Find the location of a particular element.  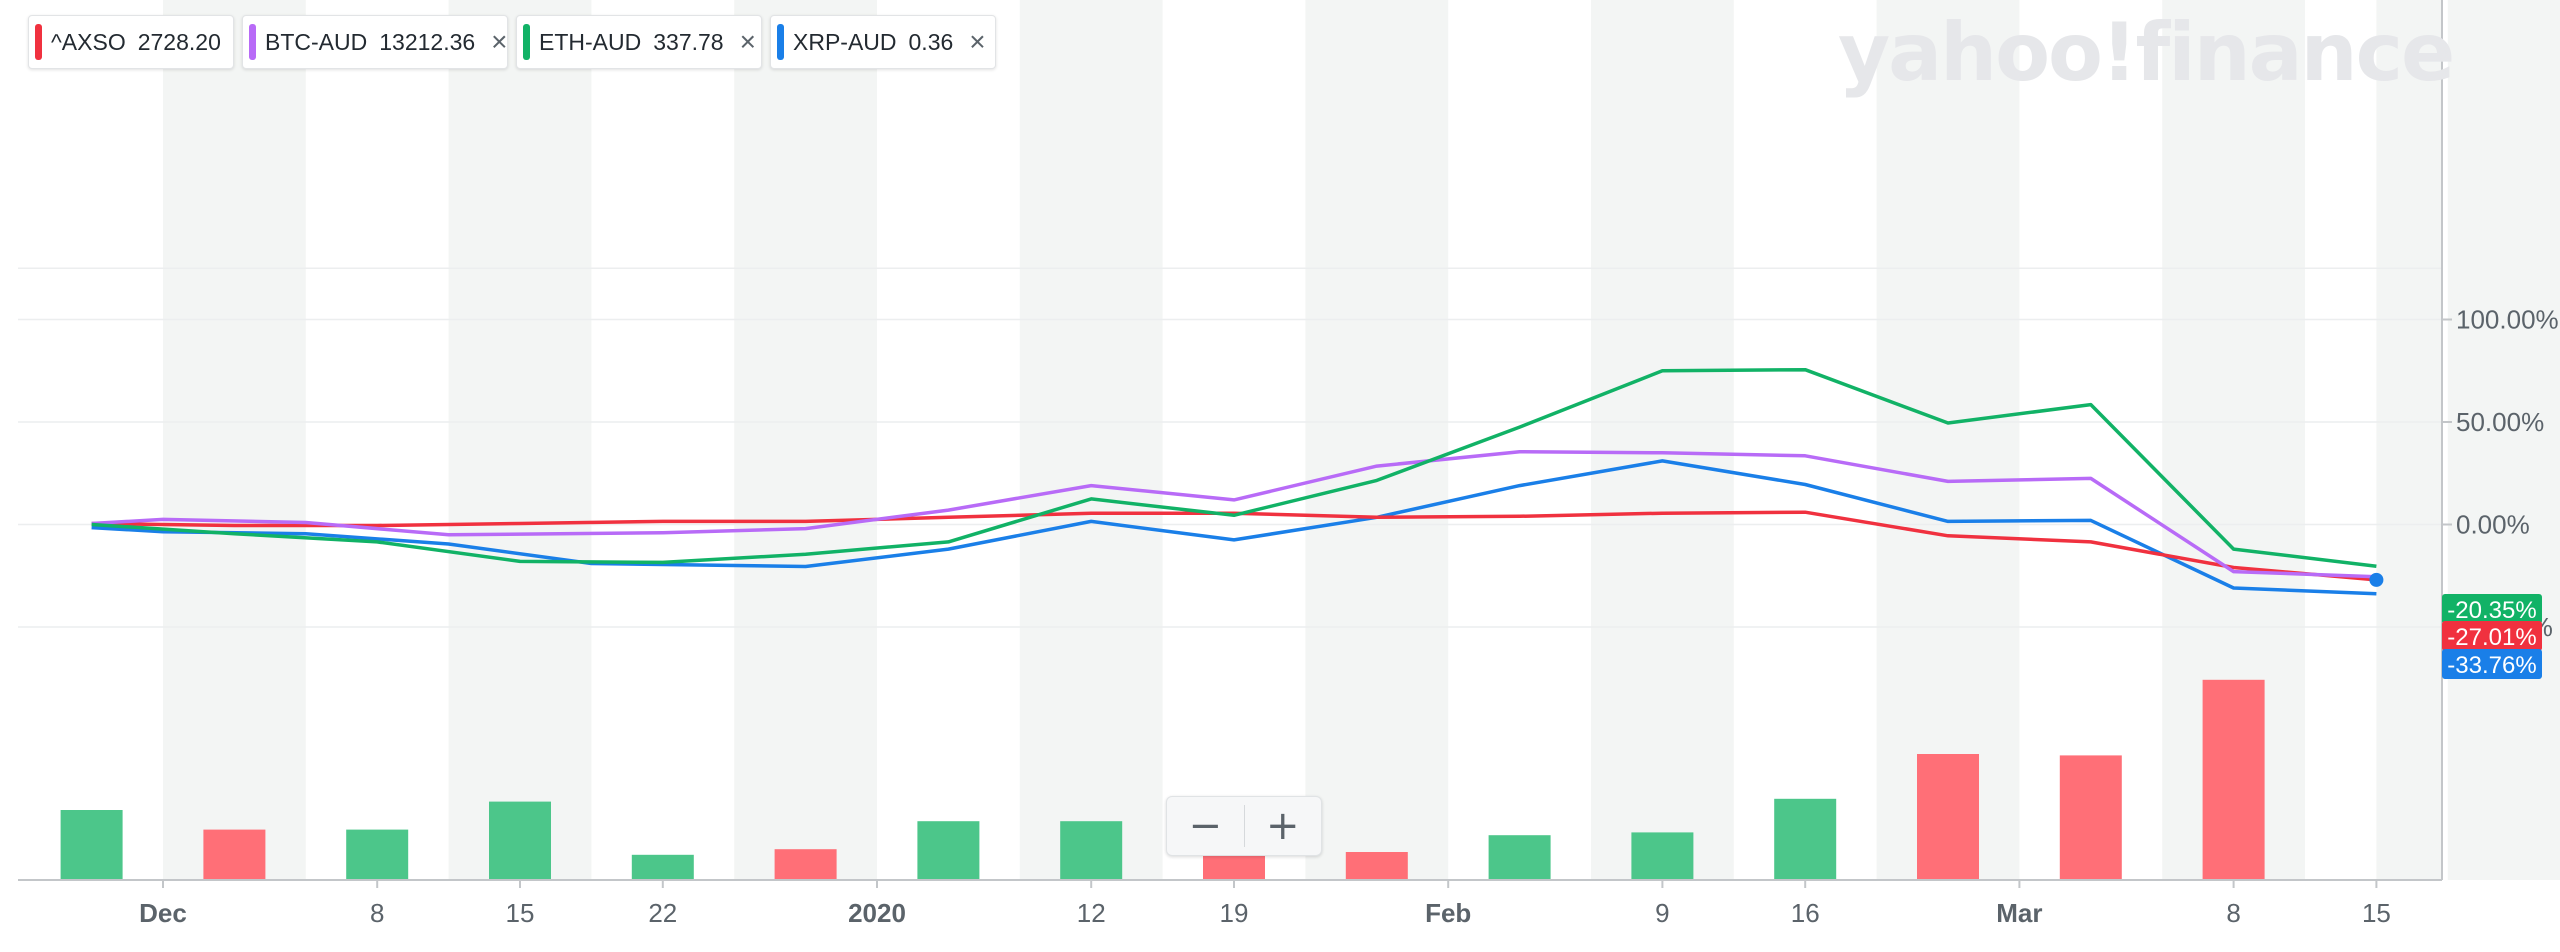

x-tick-label: 16 is located at coordinates (1805, 913).